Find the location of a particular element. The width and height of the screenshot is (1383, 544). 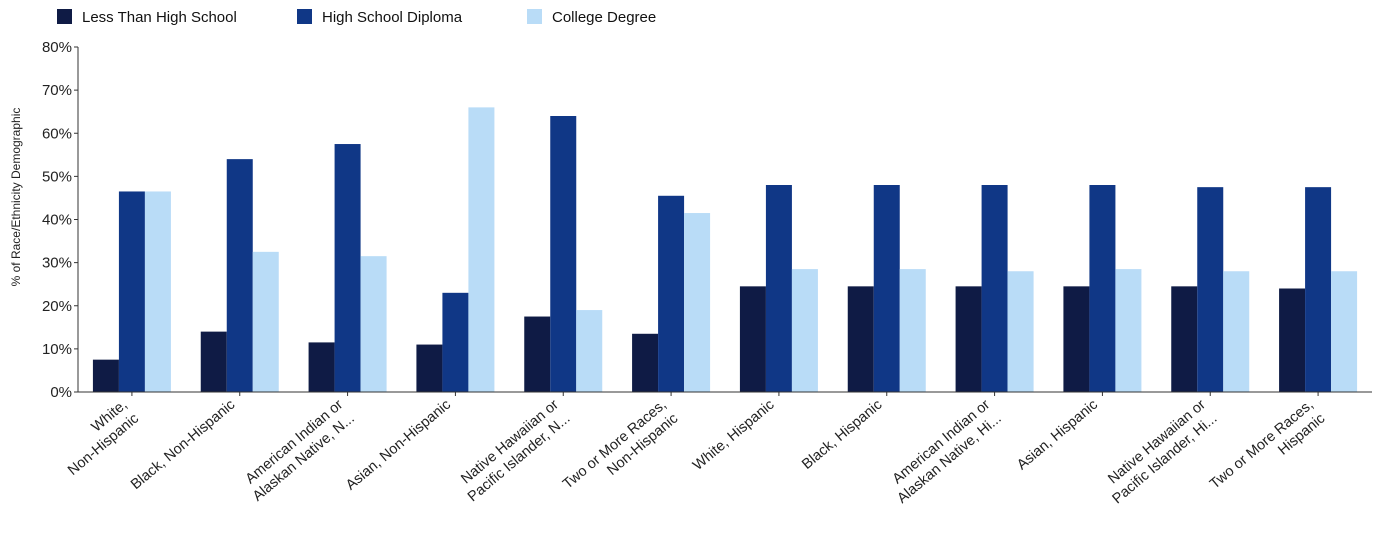

legend-label-high-school-diploma: High School Diploma is located at coordinates (392, 17).